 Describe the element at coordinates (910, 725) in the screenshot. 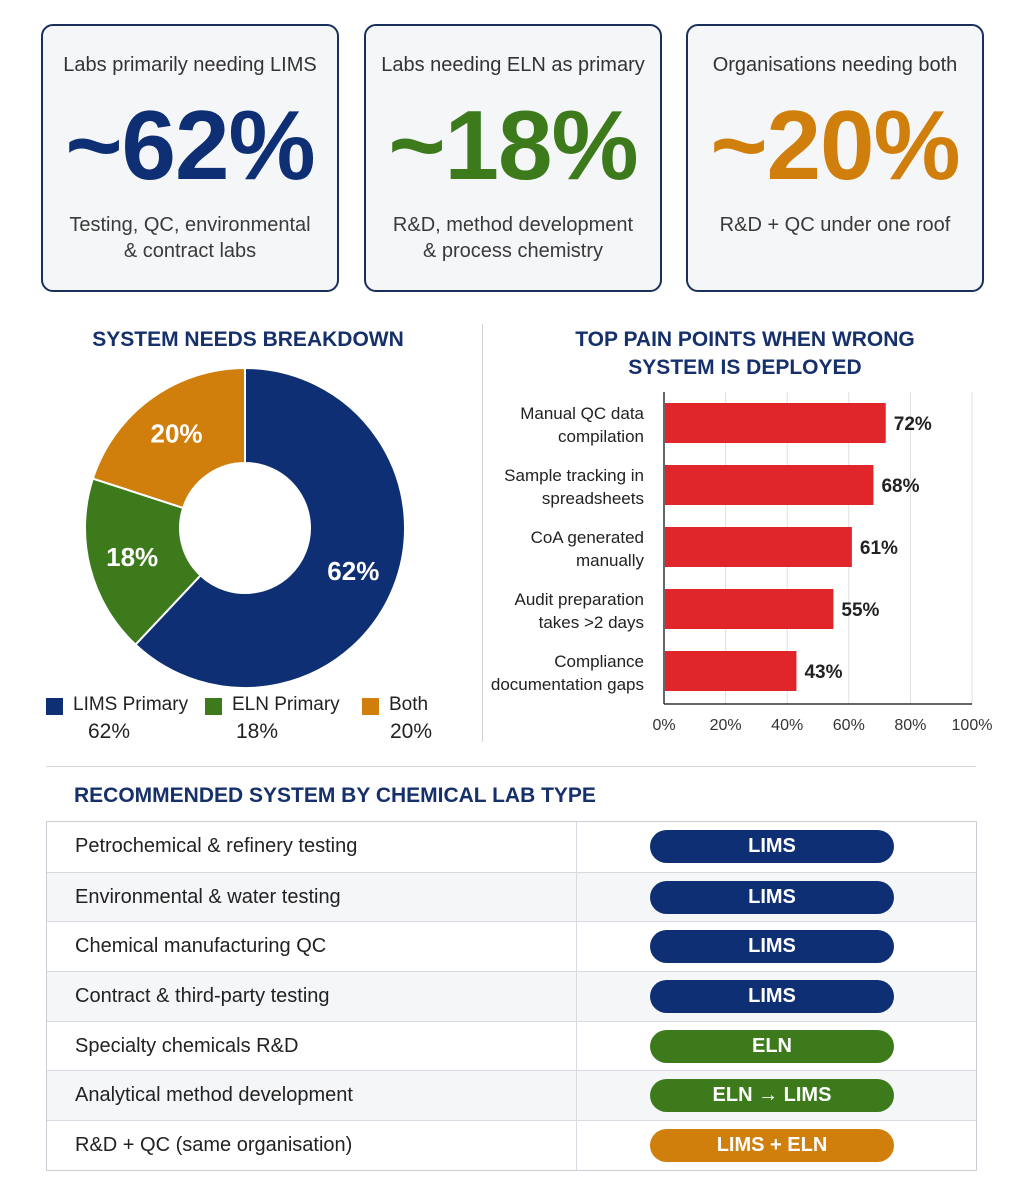

I see `x-tick-label: 80%` at that location.